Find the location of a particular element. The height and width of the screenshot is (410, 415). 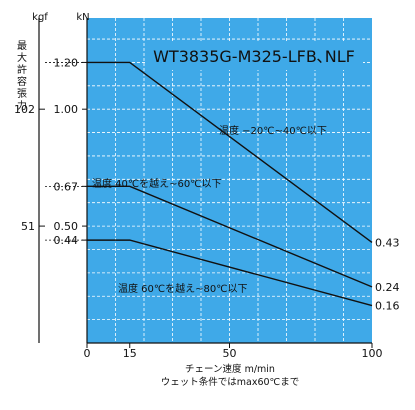

y-tick-label-kn: 1.20 is located at coordinates (66, 62).